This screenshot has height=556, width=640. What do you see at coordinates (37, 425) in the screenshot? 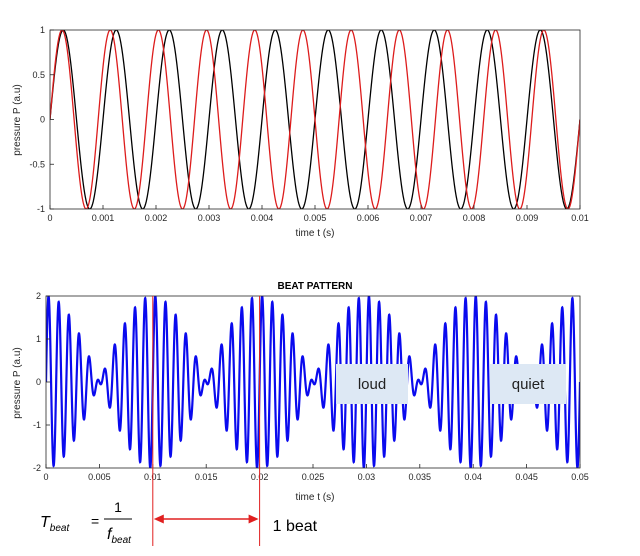
I see `bottom-y-tick-label: -1` at bounding box center [37, 425].